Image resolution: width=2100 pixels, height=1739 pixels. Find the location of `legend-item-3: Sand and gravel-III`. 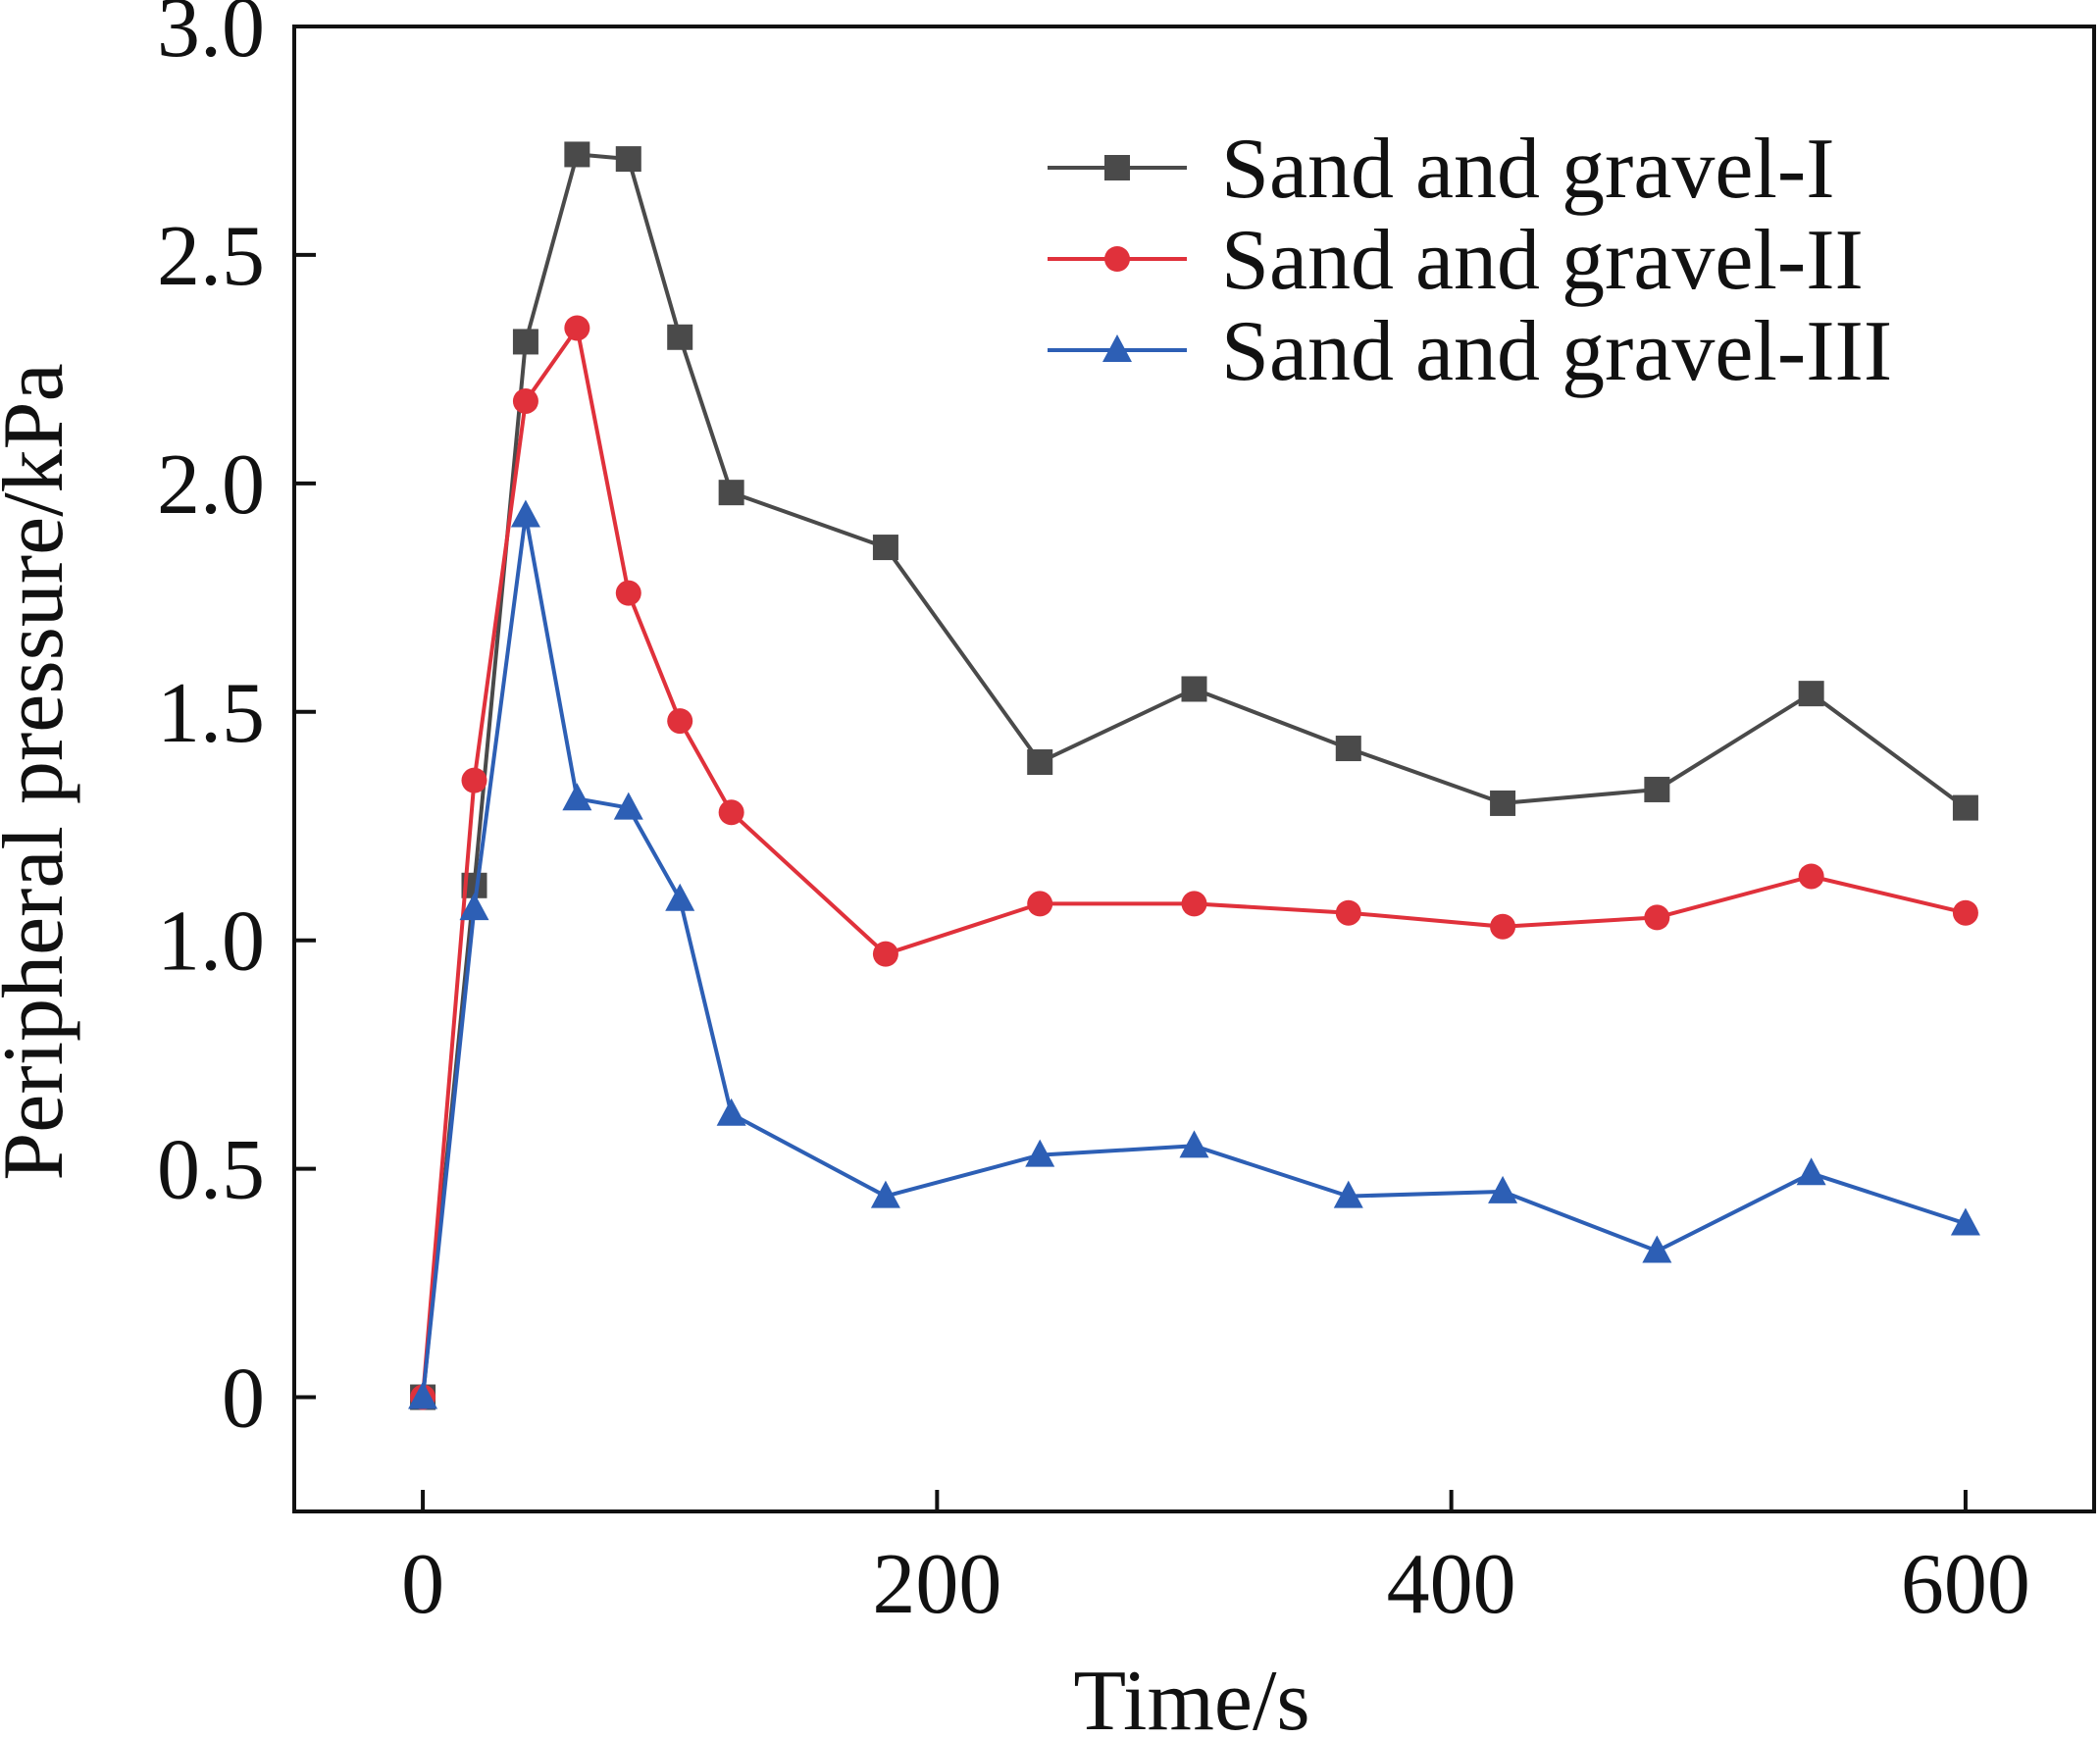

legend-item-3: Sand and gravel-III is located at coordinates (1470, 351).